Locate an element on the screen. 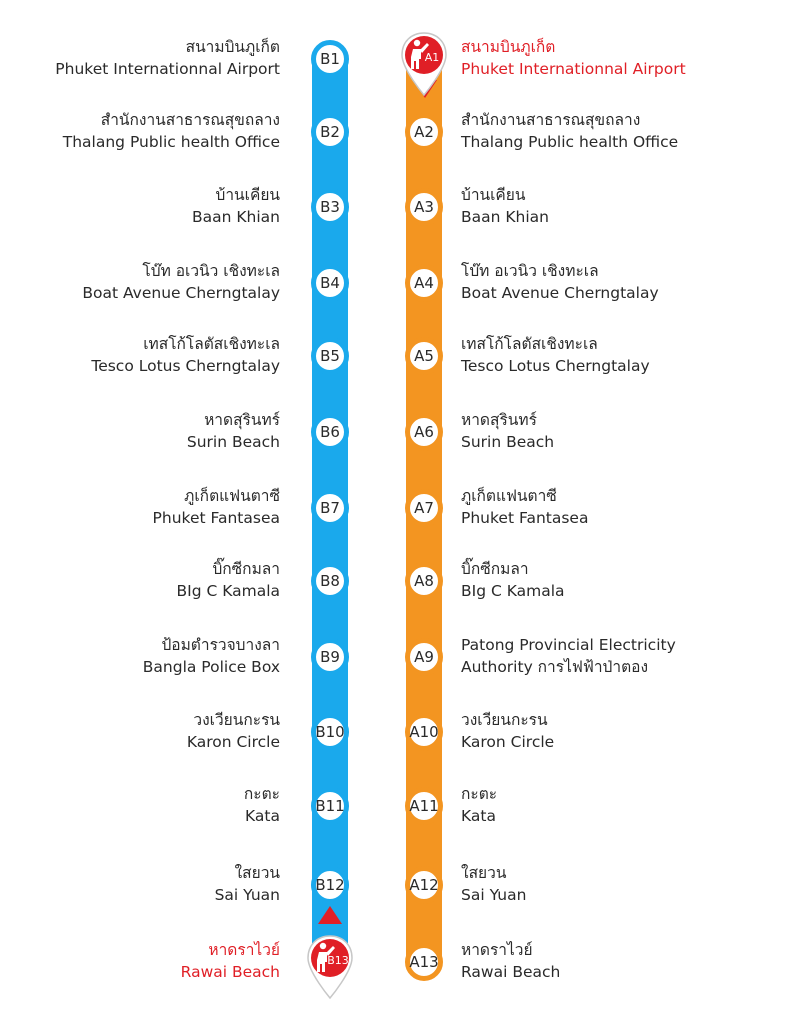 This screenshot has width=794, height=1024. stop-label-a11: กะตะ Kata is located at coordinates (479, 805).